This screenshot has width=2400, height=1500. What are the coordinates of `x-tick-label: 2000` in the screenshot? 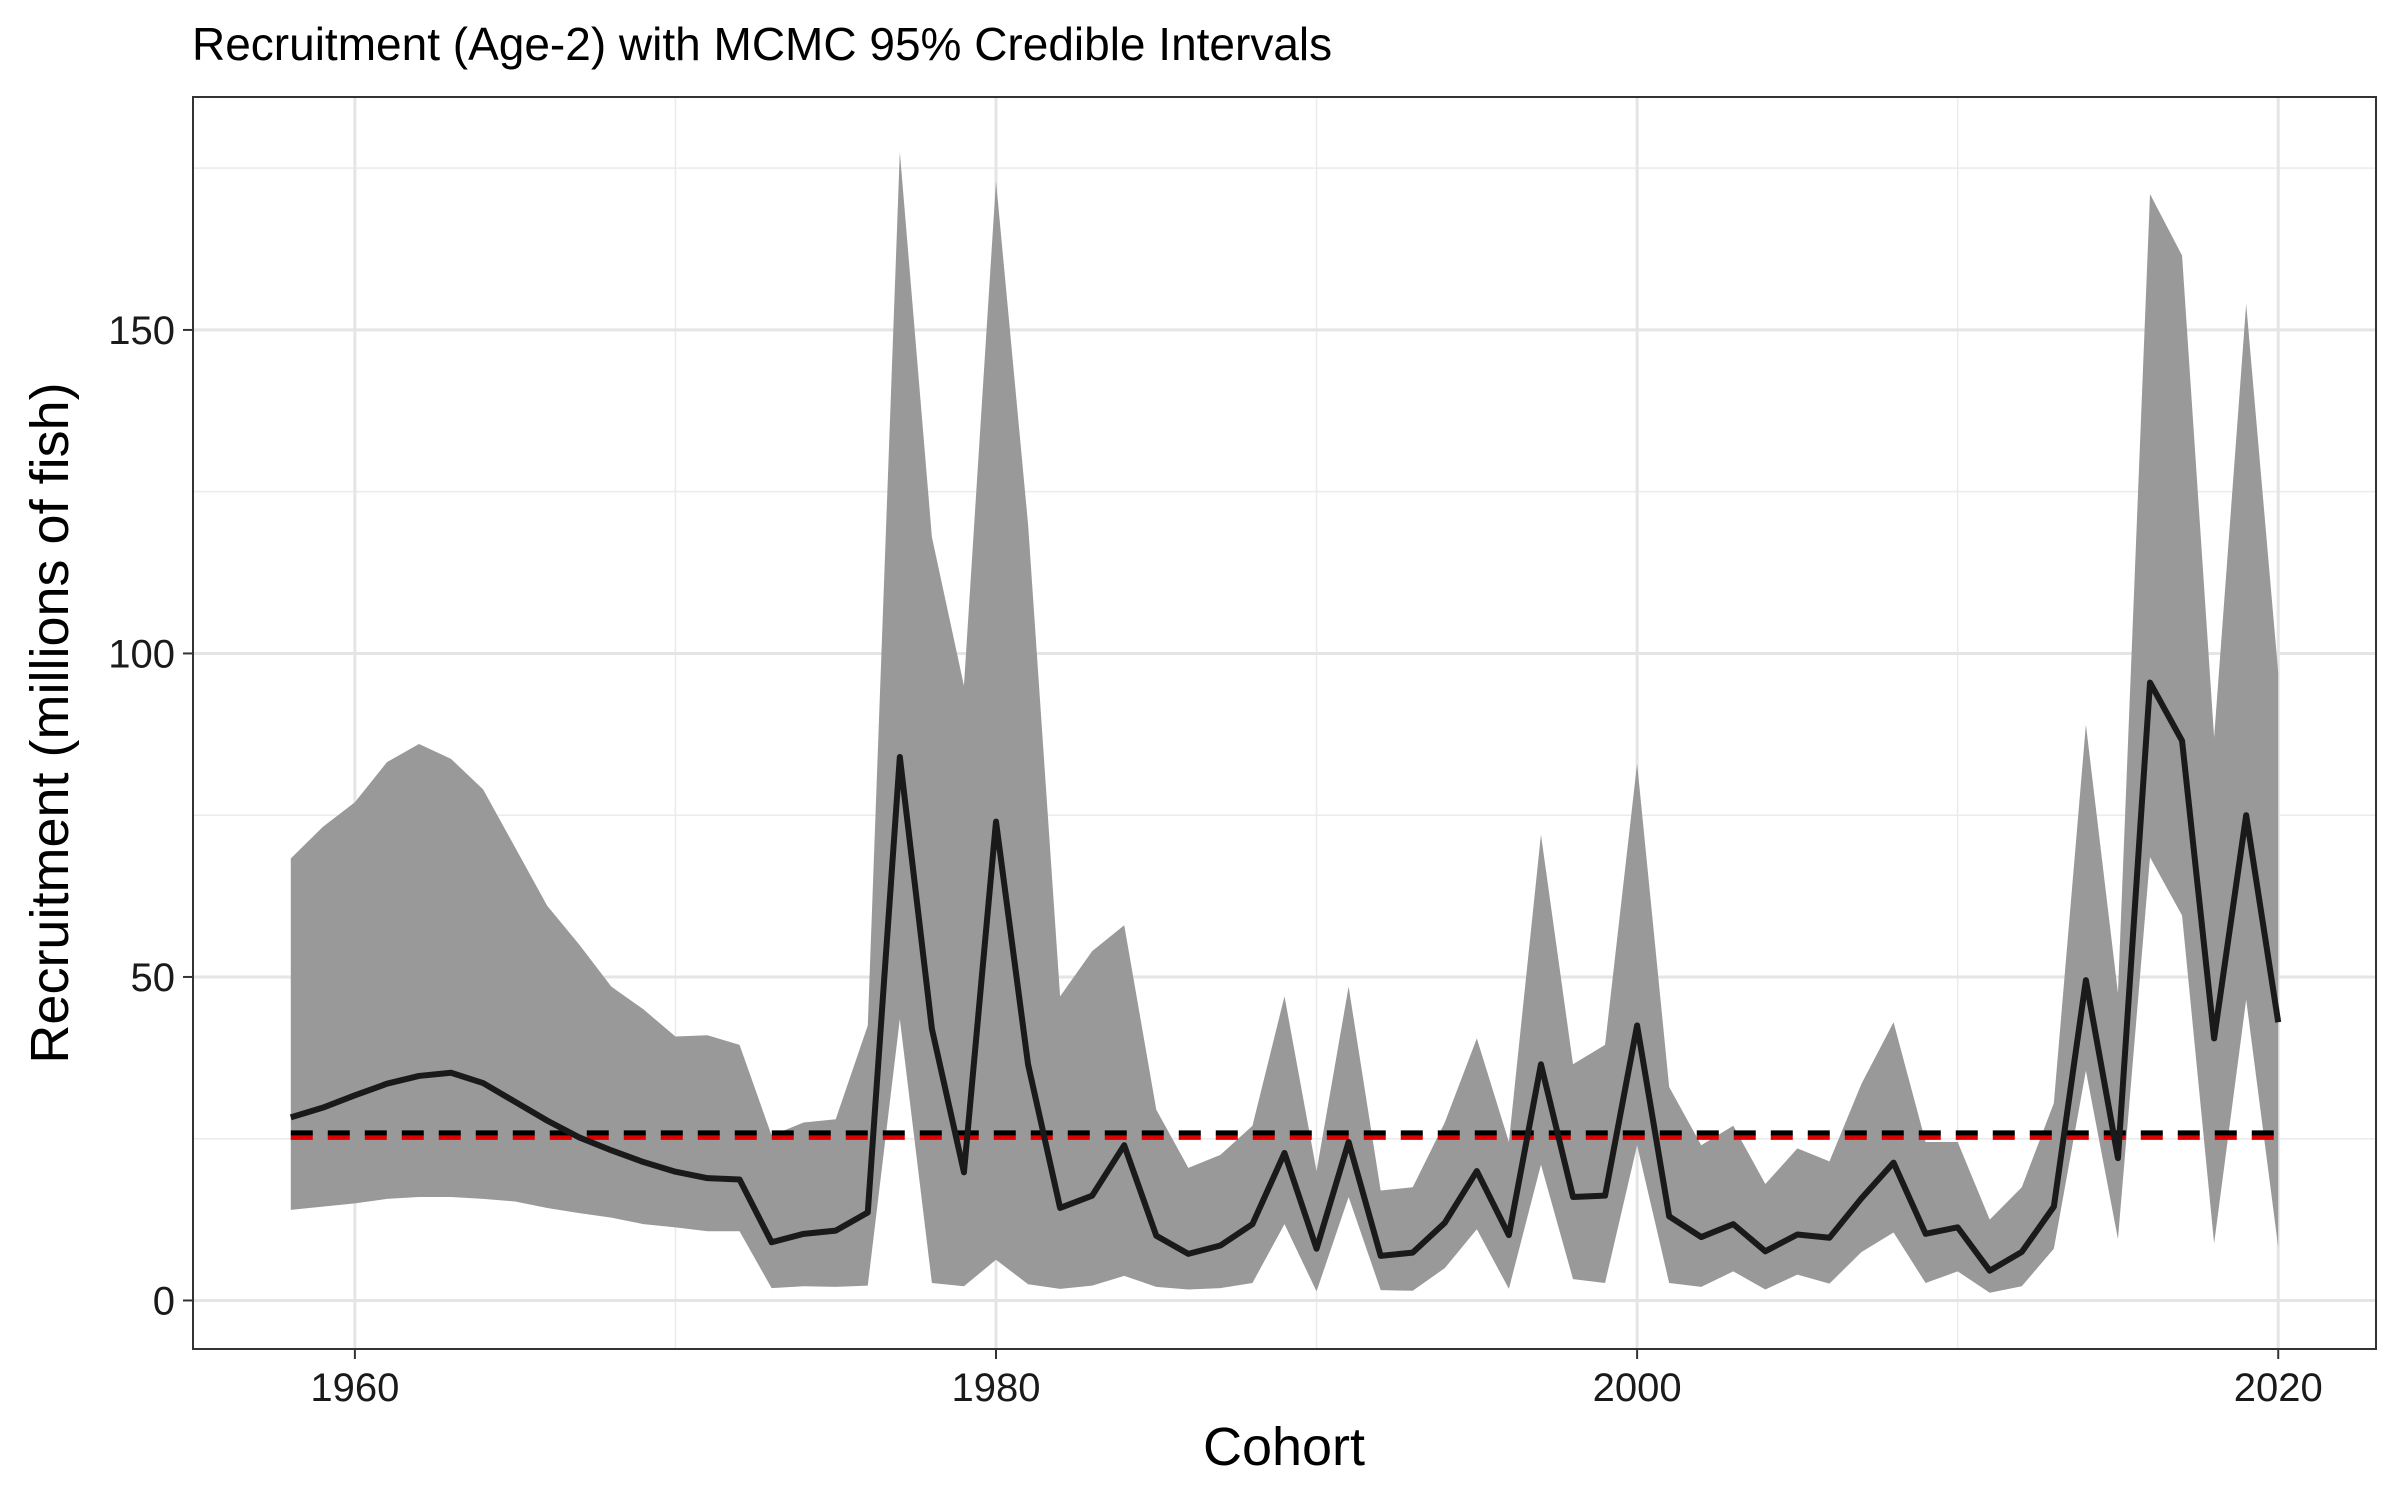 It's located at (1637, 1388).